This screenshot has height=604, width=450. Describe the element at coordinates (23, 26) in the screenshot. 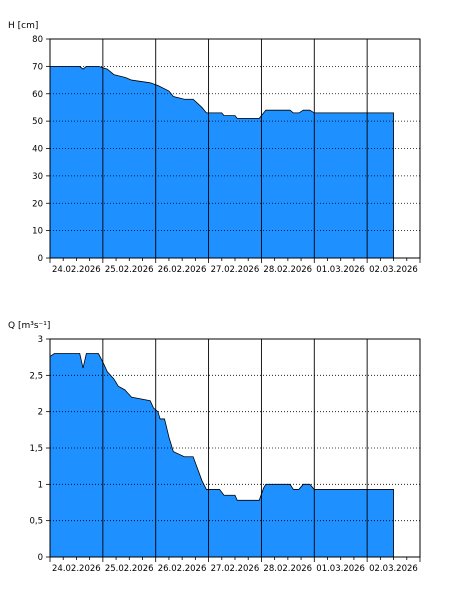

I see `y-axis-label: H [cm]` at that location.